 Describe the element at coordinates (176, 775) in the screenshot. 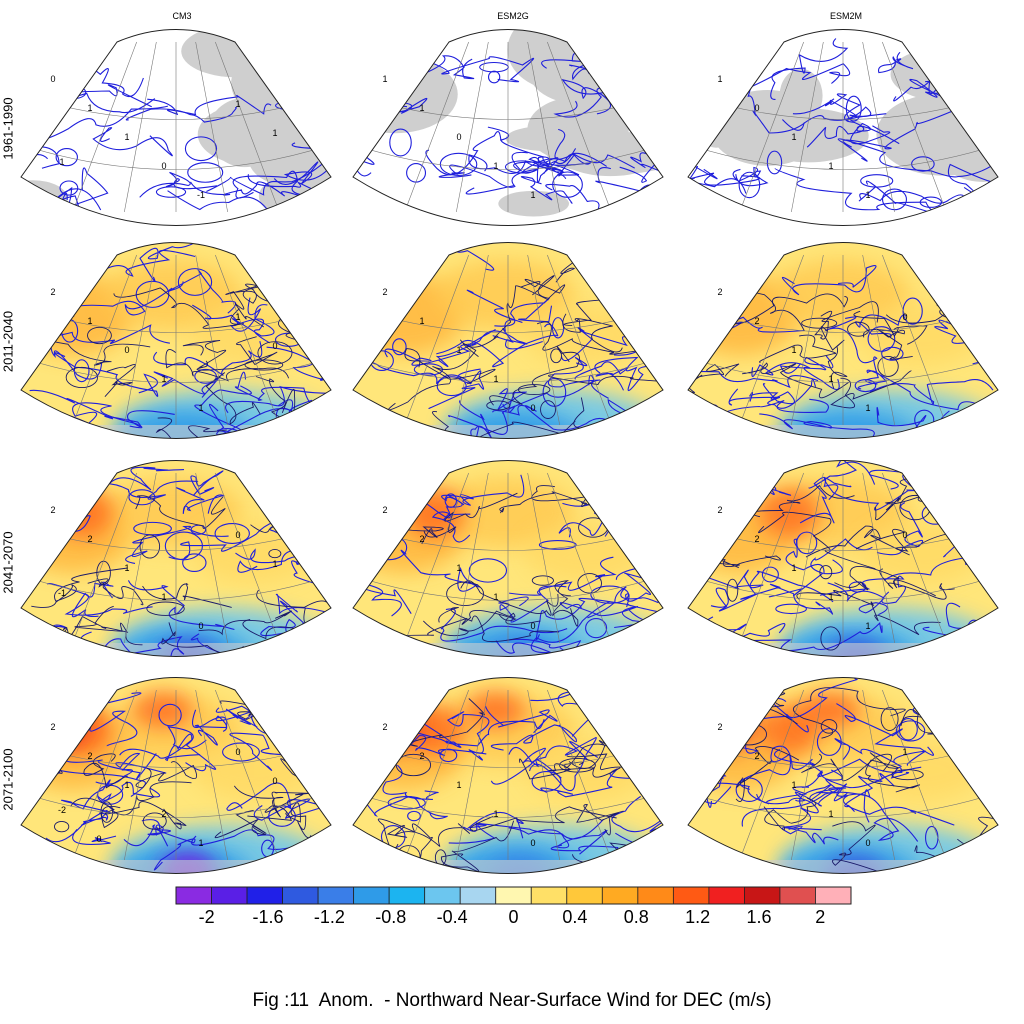

I see `map-panel-cm3-2071-2100: 2 2 1 2 1 0 0 -2 0` at that location.